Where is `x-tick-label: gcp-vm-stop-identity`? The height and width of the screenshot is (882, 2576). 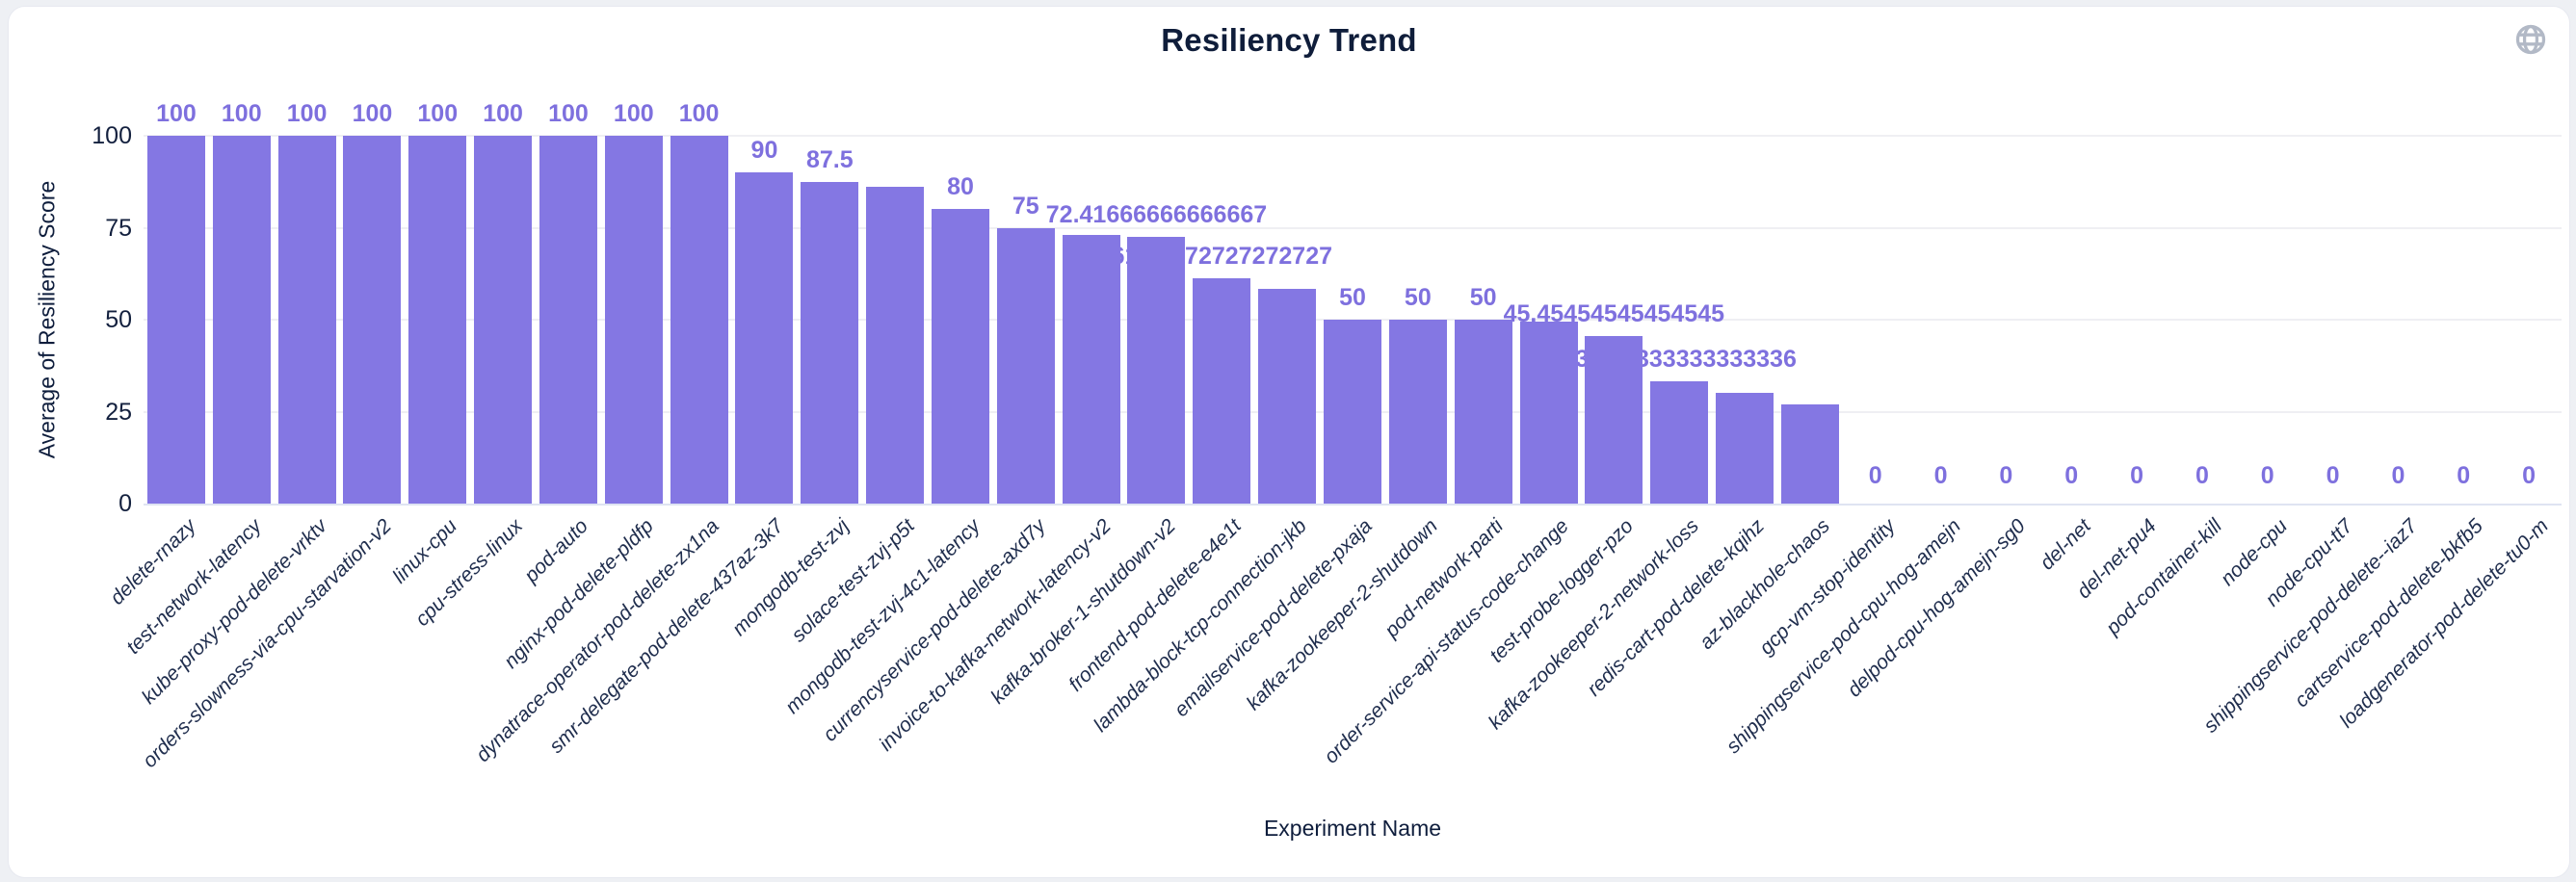
x-tick-label: gcp-vm-stop-identity is located at coordinates (1827, 587).